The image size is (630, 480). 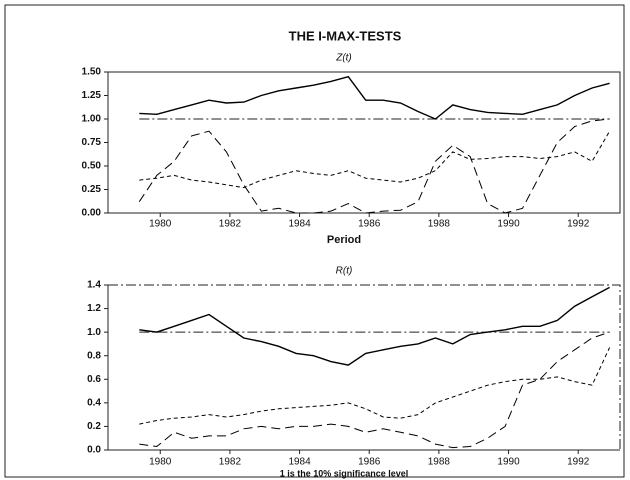 What do you see at coordinates (94, 450) in the screenshot?
I see `y-tick-label: 0.0` at bounding box center [94, 450].